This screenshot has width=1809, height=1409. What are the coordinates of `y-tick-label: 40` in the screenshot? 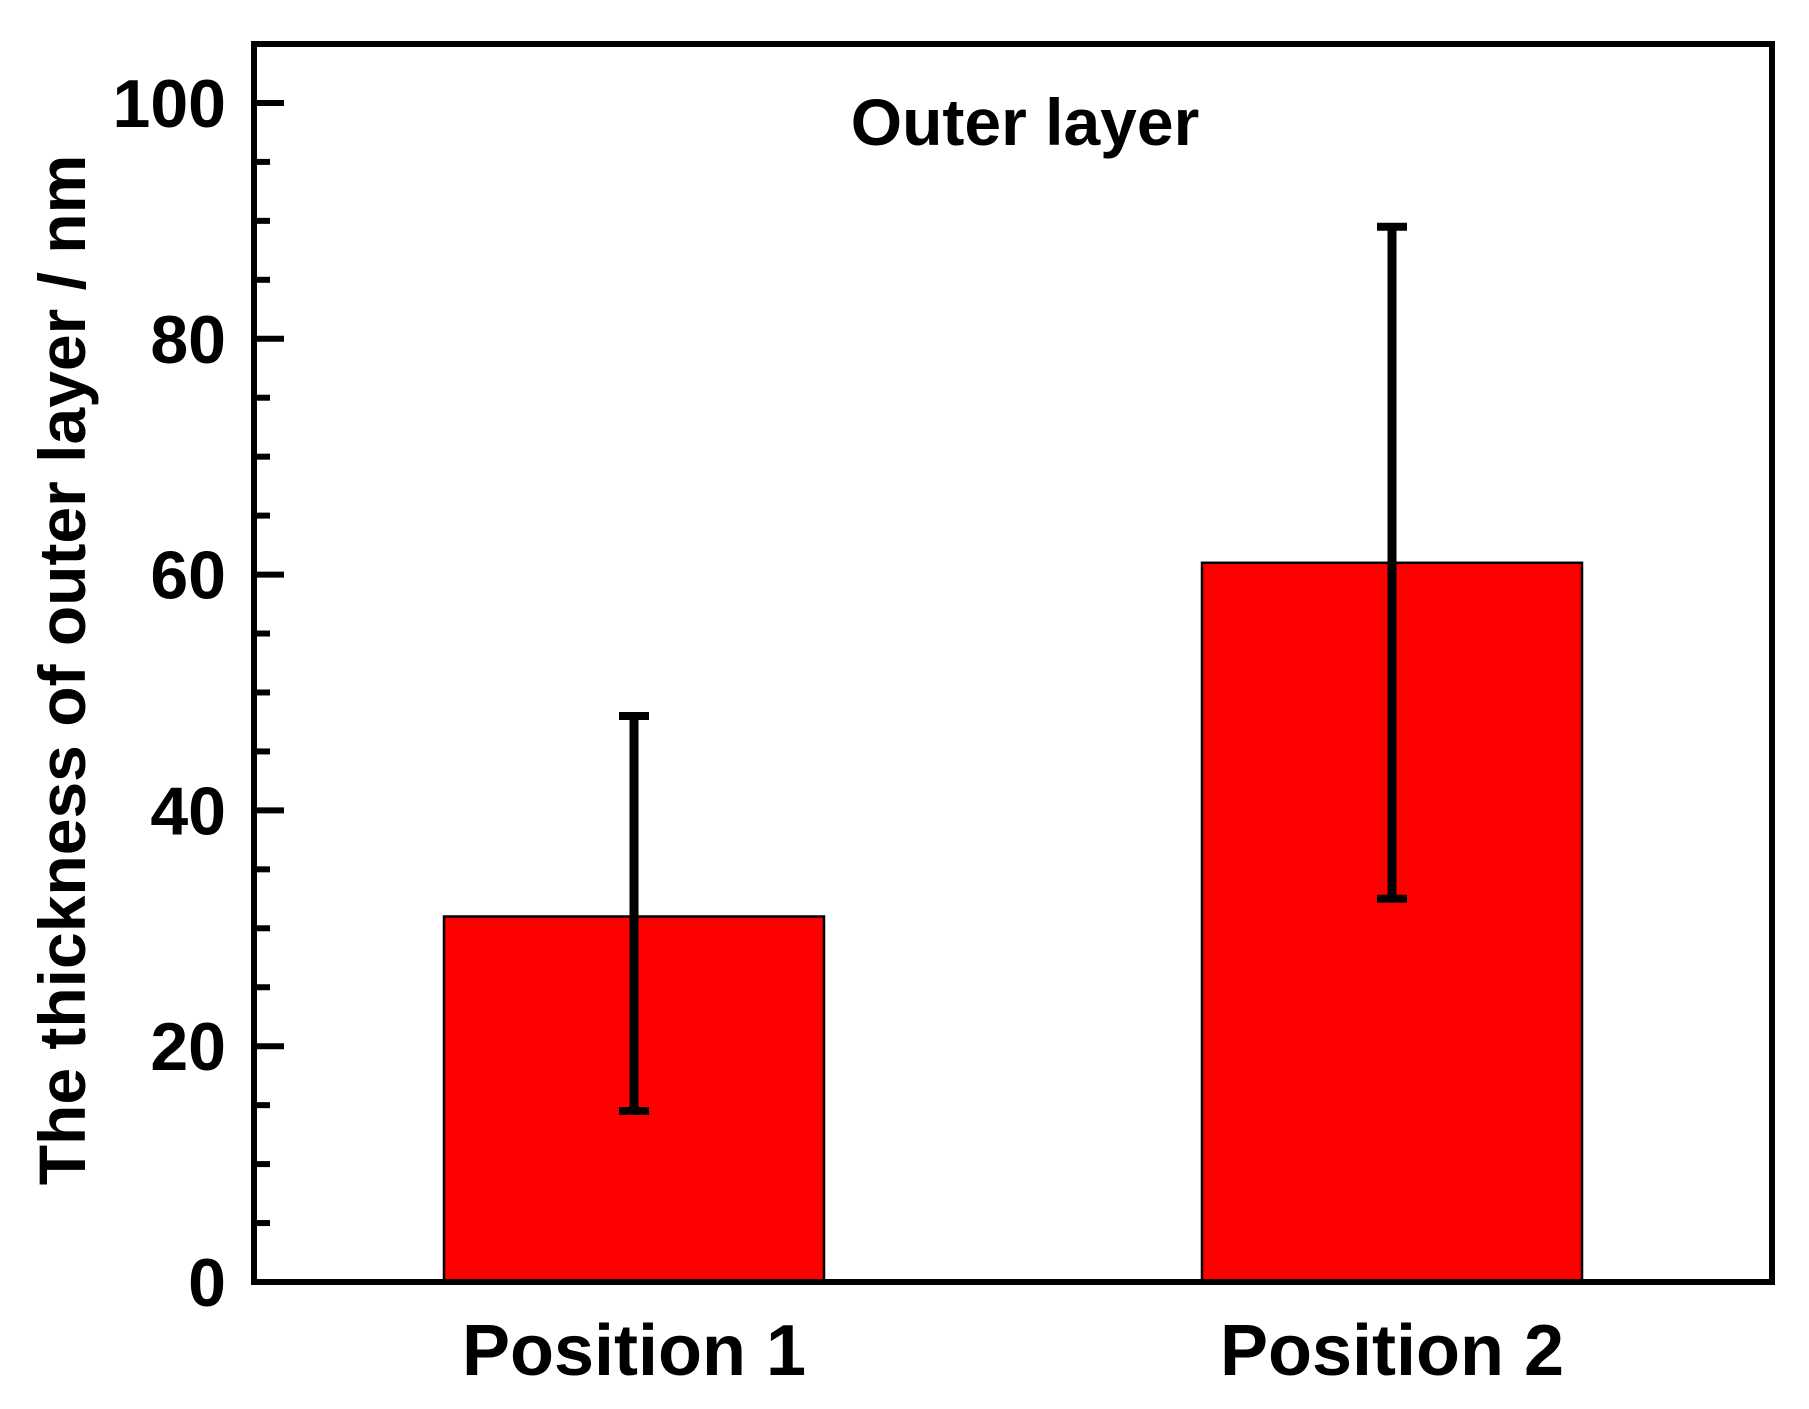 It's located at (188, 811).